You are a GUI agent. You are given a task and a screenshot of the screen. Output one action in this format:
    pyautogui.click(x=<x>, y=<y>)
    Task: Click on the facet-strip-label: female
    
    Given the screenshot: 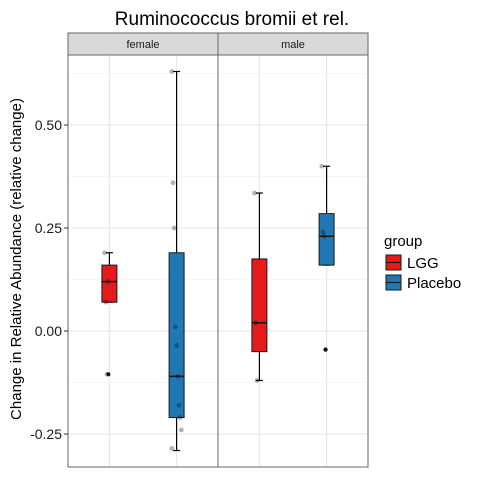 What is the action you would take?
    pyautogui.click(x=142, y=45)
    